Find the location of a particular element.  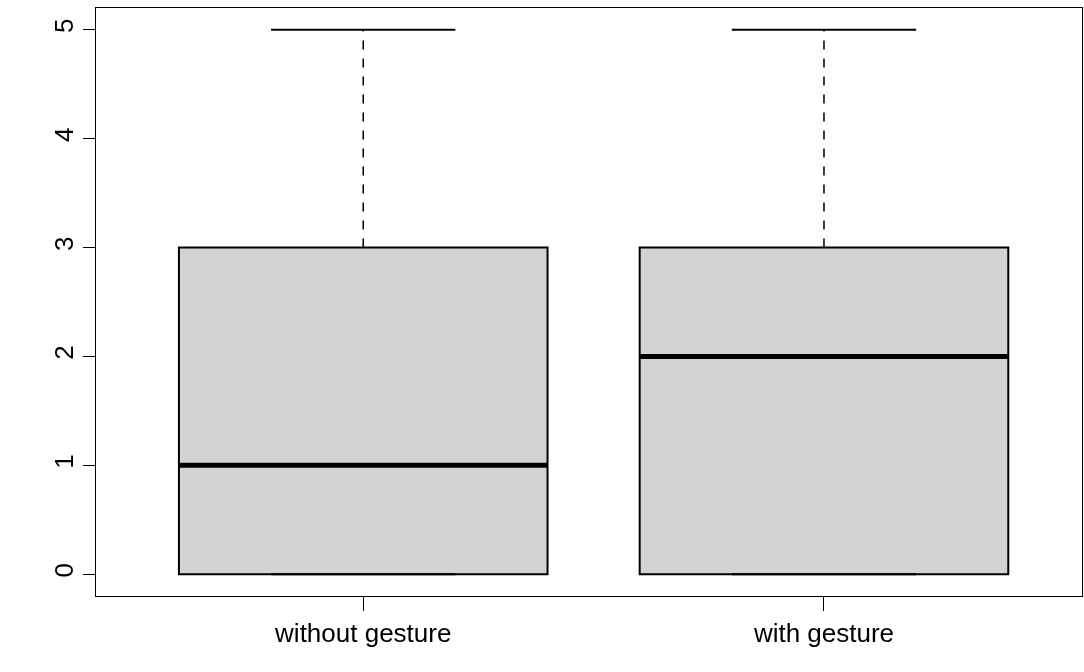

y-tick-label: 2 is located at coordinates (63, 352).